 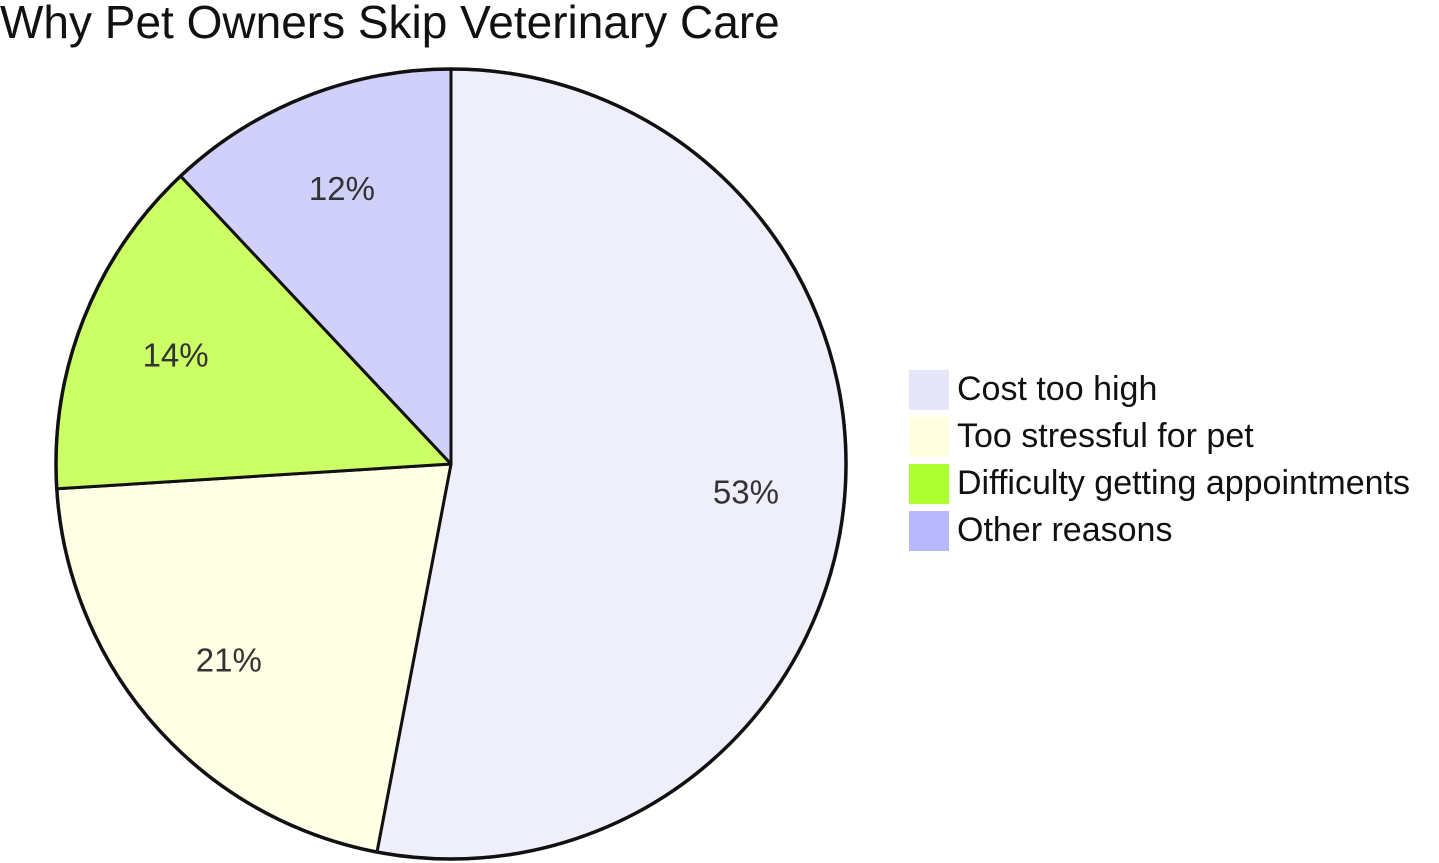 I want to click on slice-value-label: 14%, so click(x=176, y=354).